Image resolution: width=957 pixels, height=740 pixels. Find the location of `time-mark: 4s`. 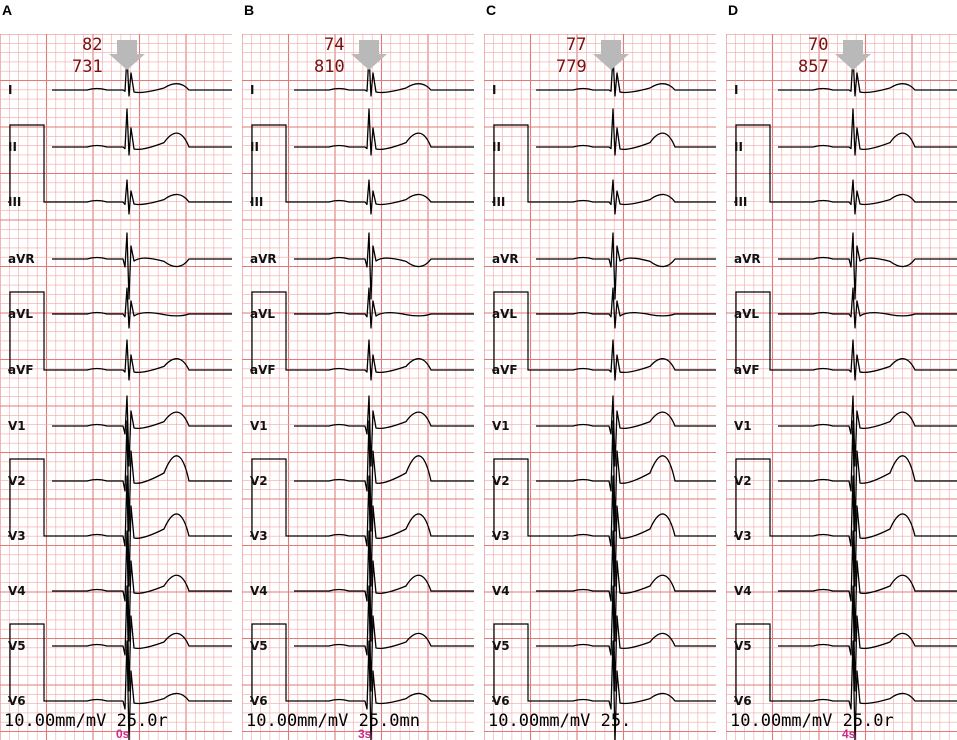

time-mark: 4s is located at coordinates (849, 733).